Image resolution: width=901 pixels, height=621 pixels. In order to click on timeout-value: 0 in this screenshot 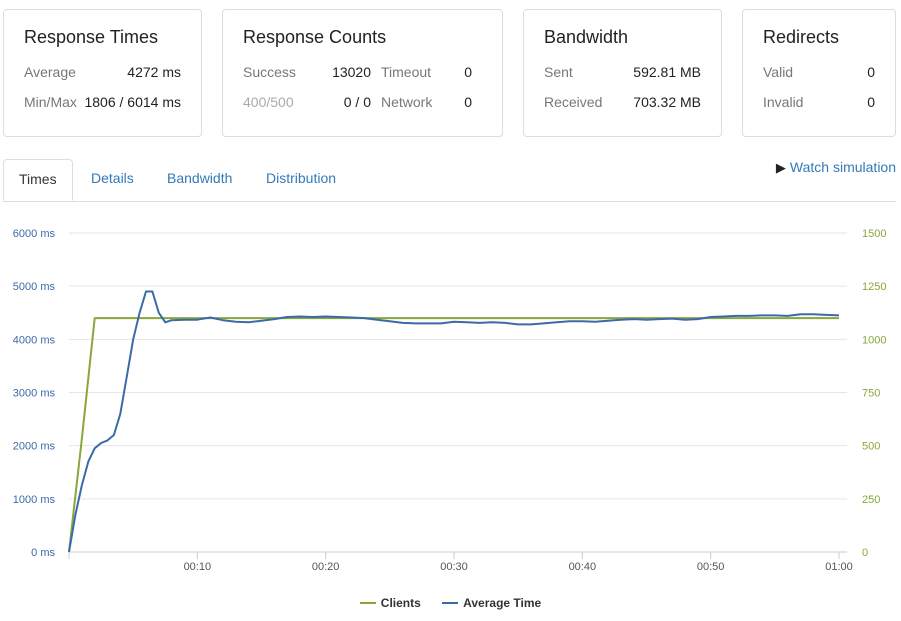, I will do `click(468, 72)`.